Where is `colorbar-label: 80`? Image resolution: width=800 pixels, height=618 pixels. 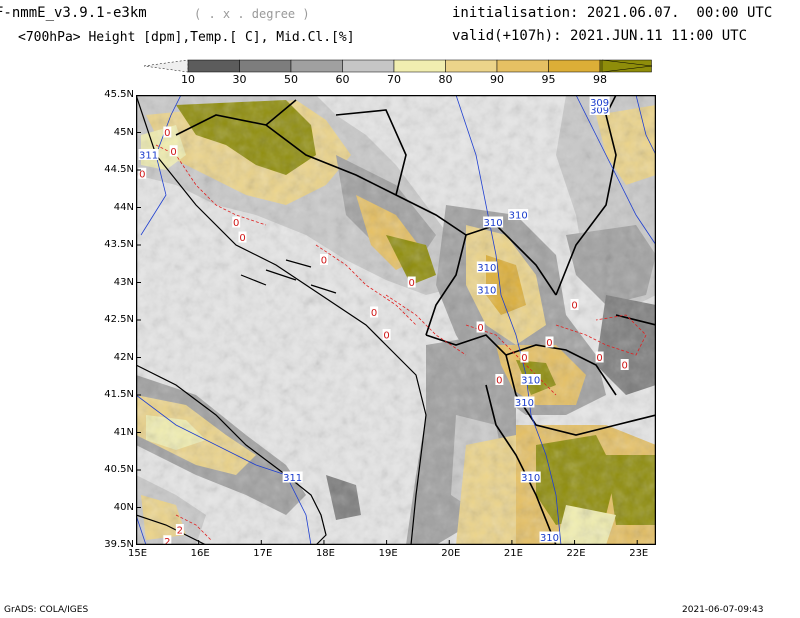
colorbar-label: 80 is located at coordinates (445, 79).